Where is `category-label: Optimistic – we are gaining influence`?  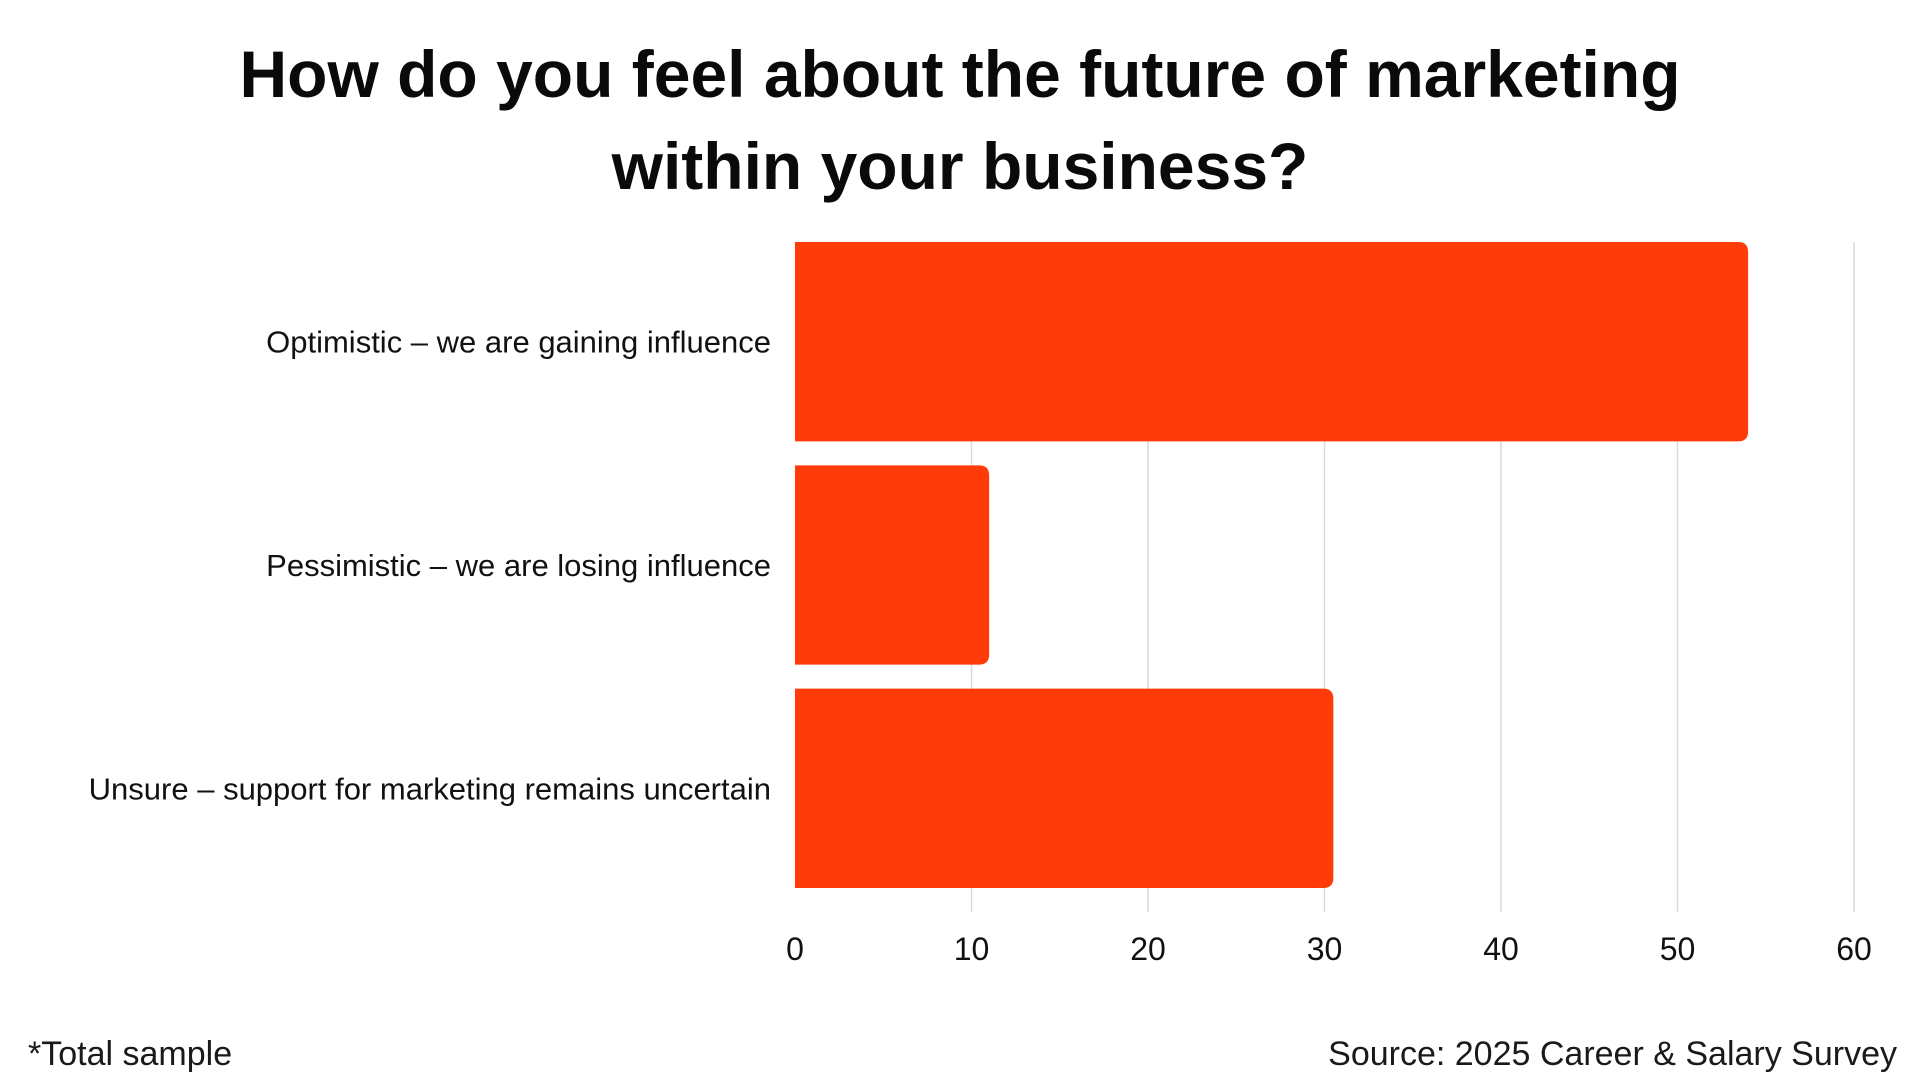
category-label: Optimistic – we are gaining influence is located at coordinates (518, 342).